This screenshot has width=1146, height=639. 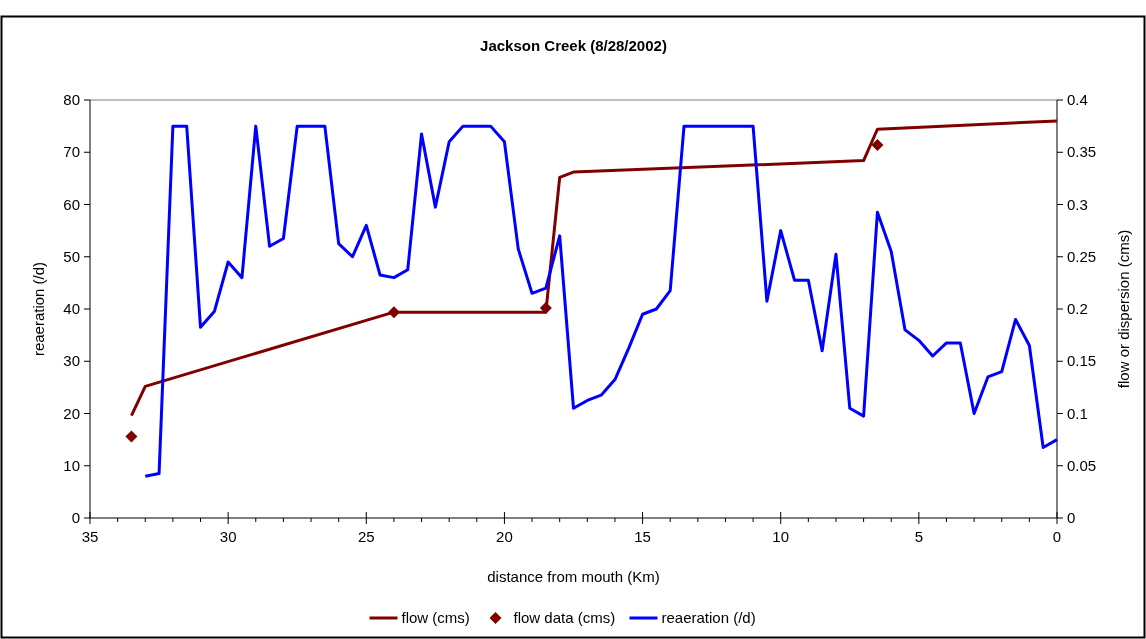 What do you see at coordinates (1071, 517) in the screenshot?
I see `y2-tick-label: 0` at bounding box center [1071, 517].